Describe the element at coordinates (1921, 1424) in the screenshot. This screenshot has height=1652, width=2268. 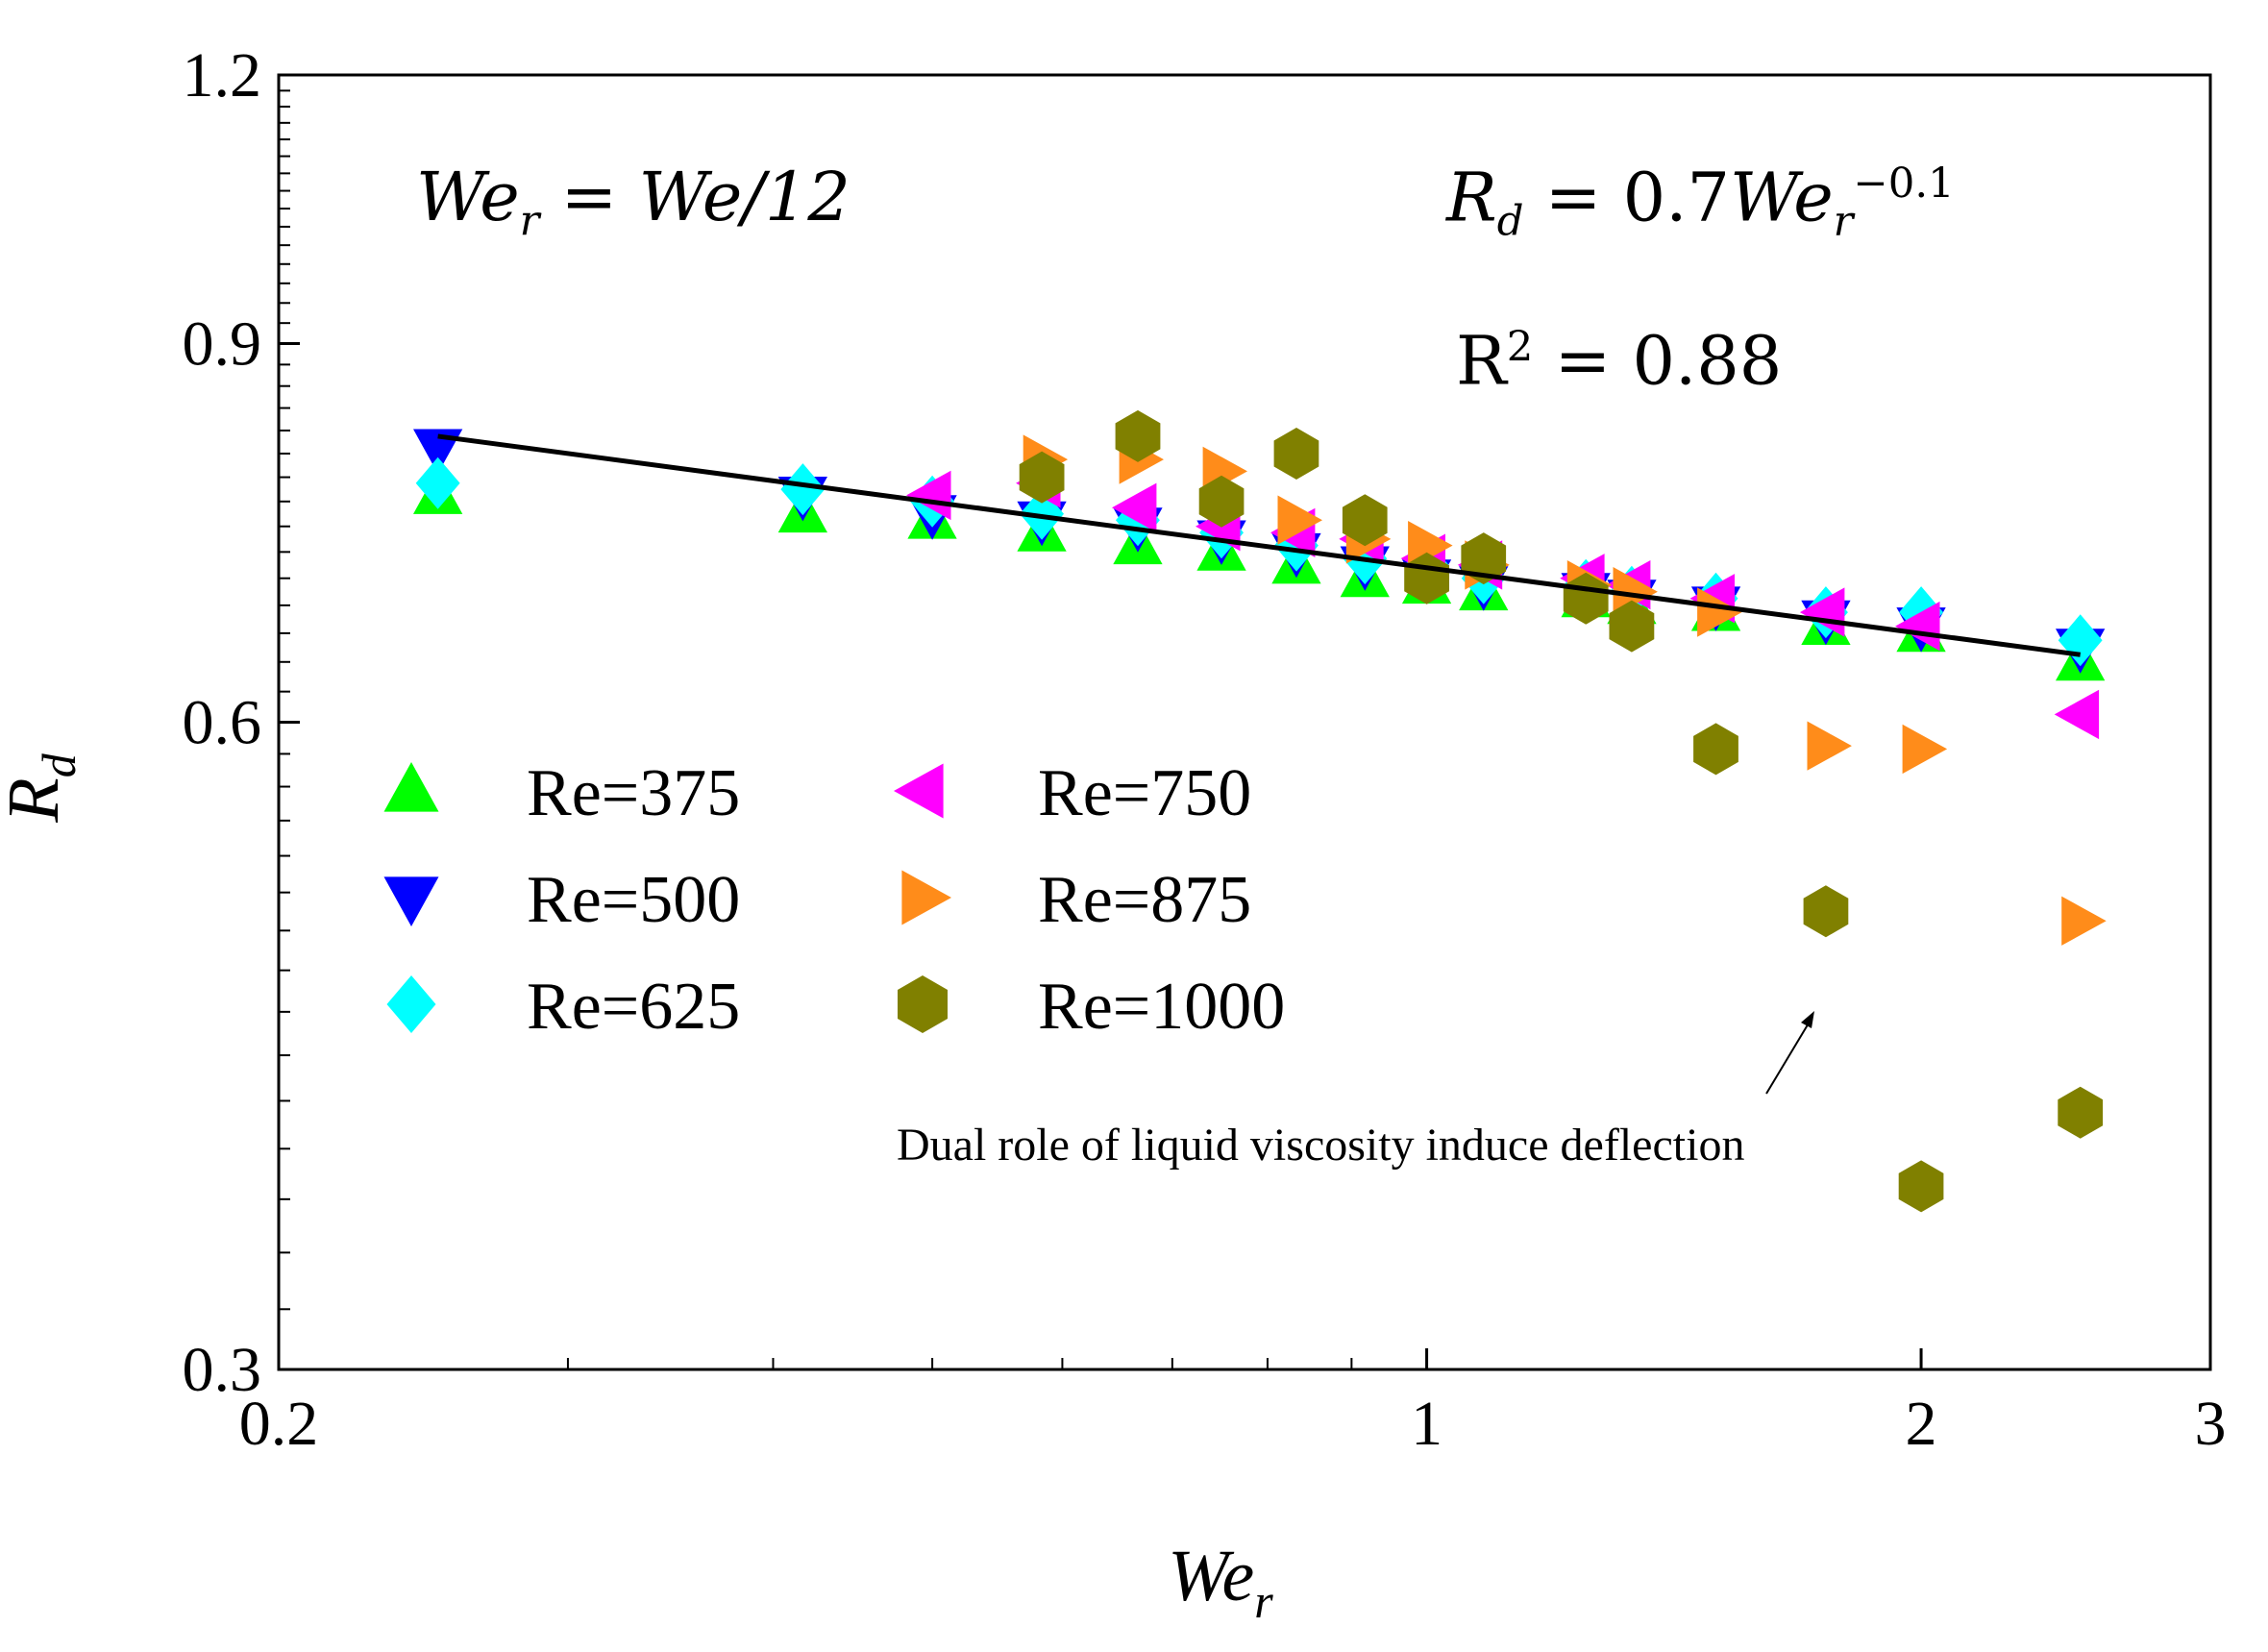
I see `x-tick-label: 2` at that location.